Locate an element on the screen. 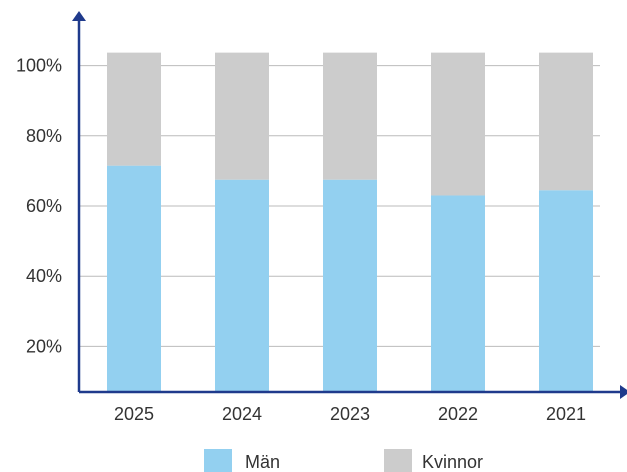 The image size is (627, 472). x-tick-labels: 2025 2024 2023 2022 2021 is located at coordinates (350, 414).